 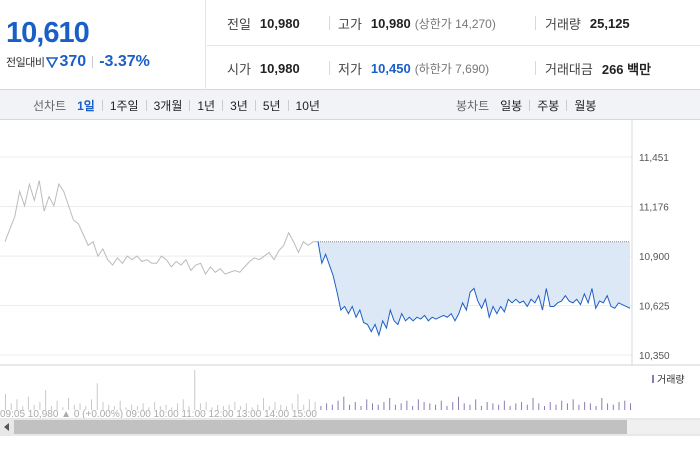 I want to click on change-amount: 370, so click(x=73, y=61).